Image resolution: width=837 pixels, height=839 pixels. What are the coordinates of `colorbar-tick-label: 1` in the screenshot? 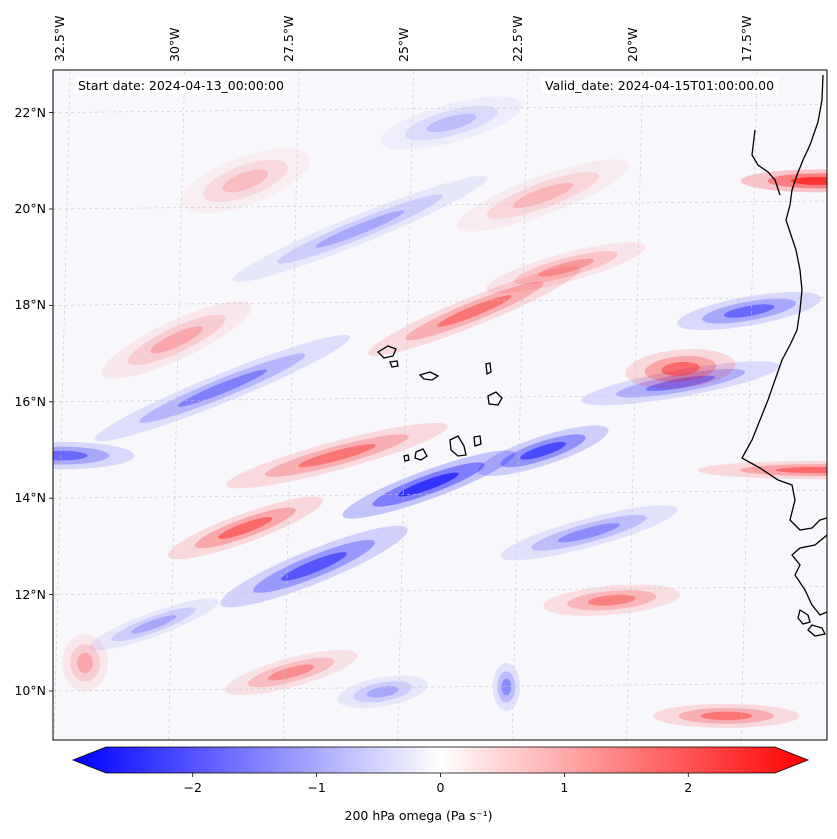 It's located at (564, 787).